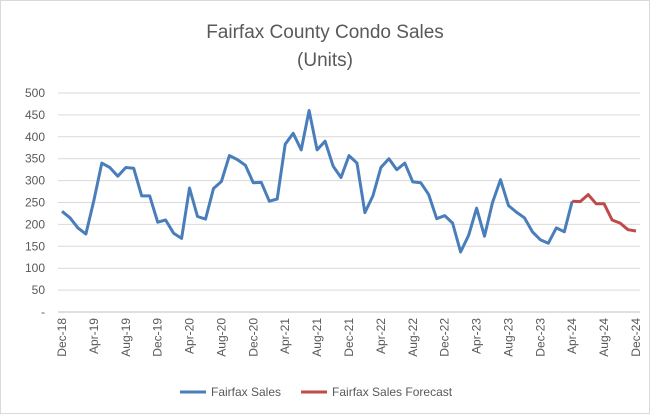 This screenshot has width=650, height=414. I want to click on y-tick-label: 350, so click(35, 159).